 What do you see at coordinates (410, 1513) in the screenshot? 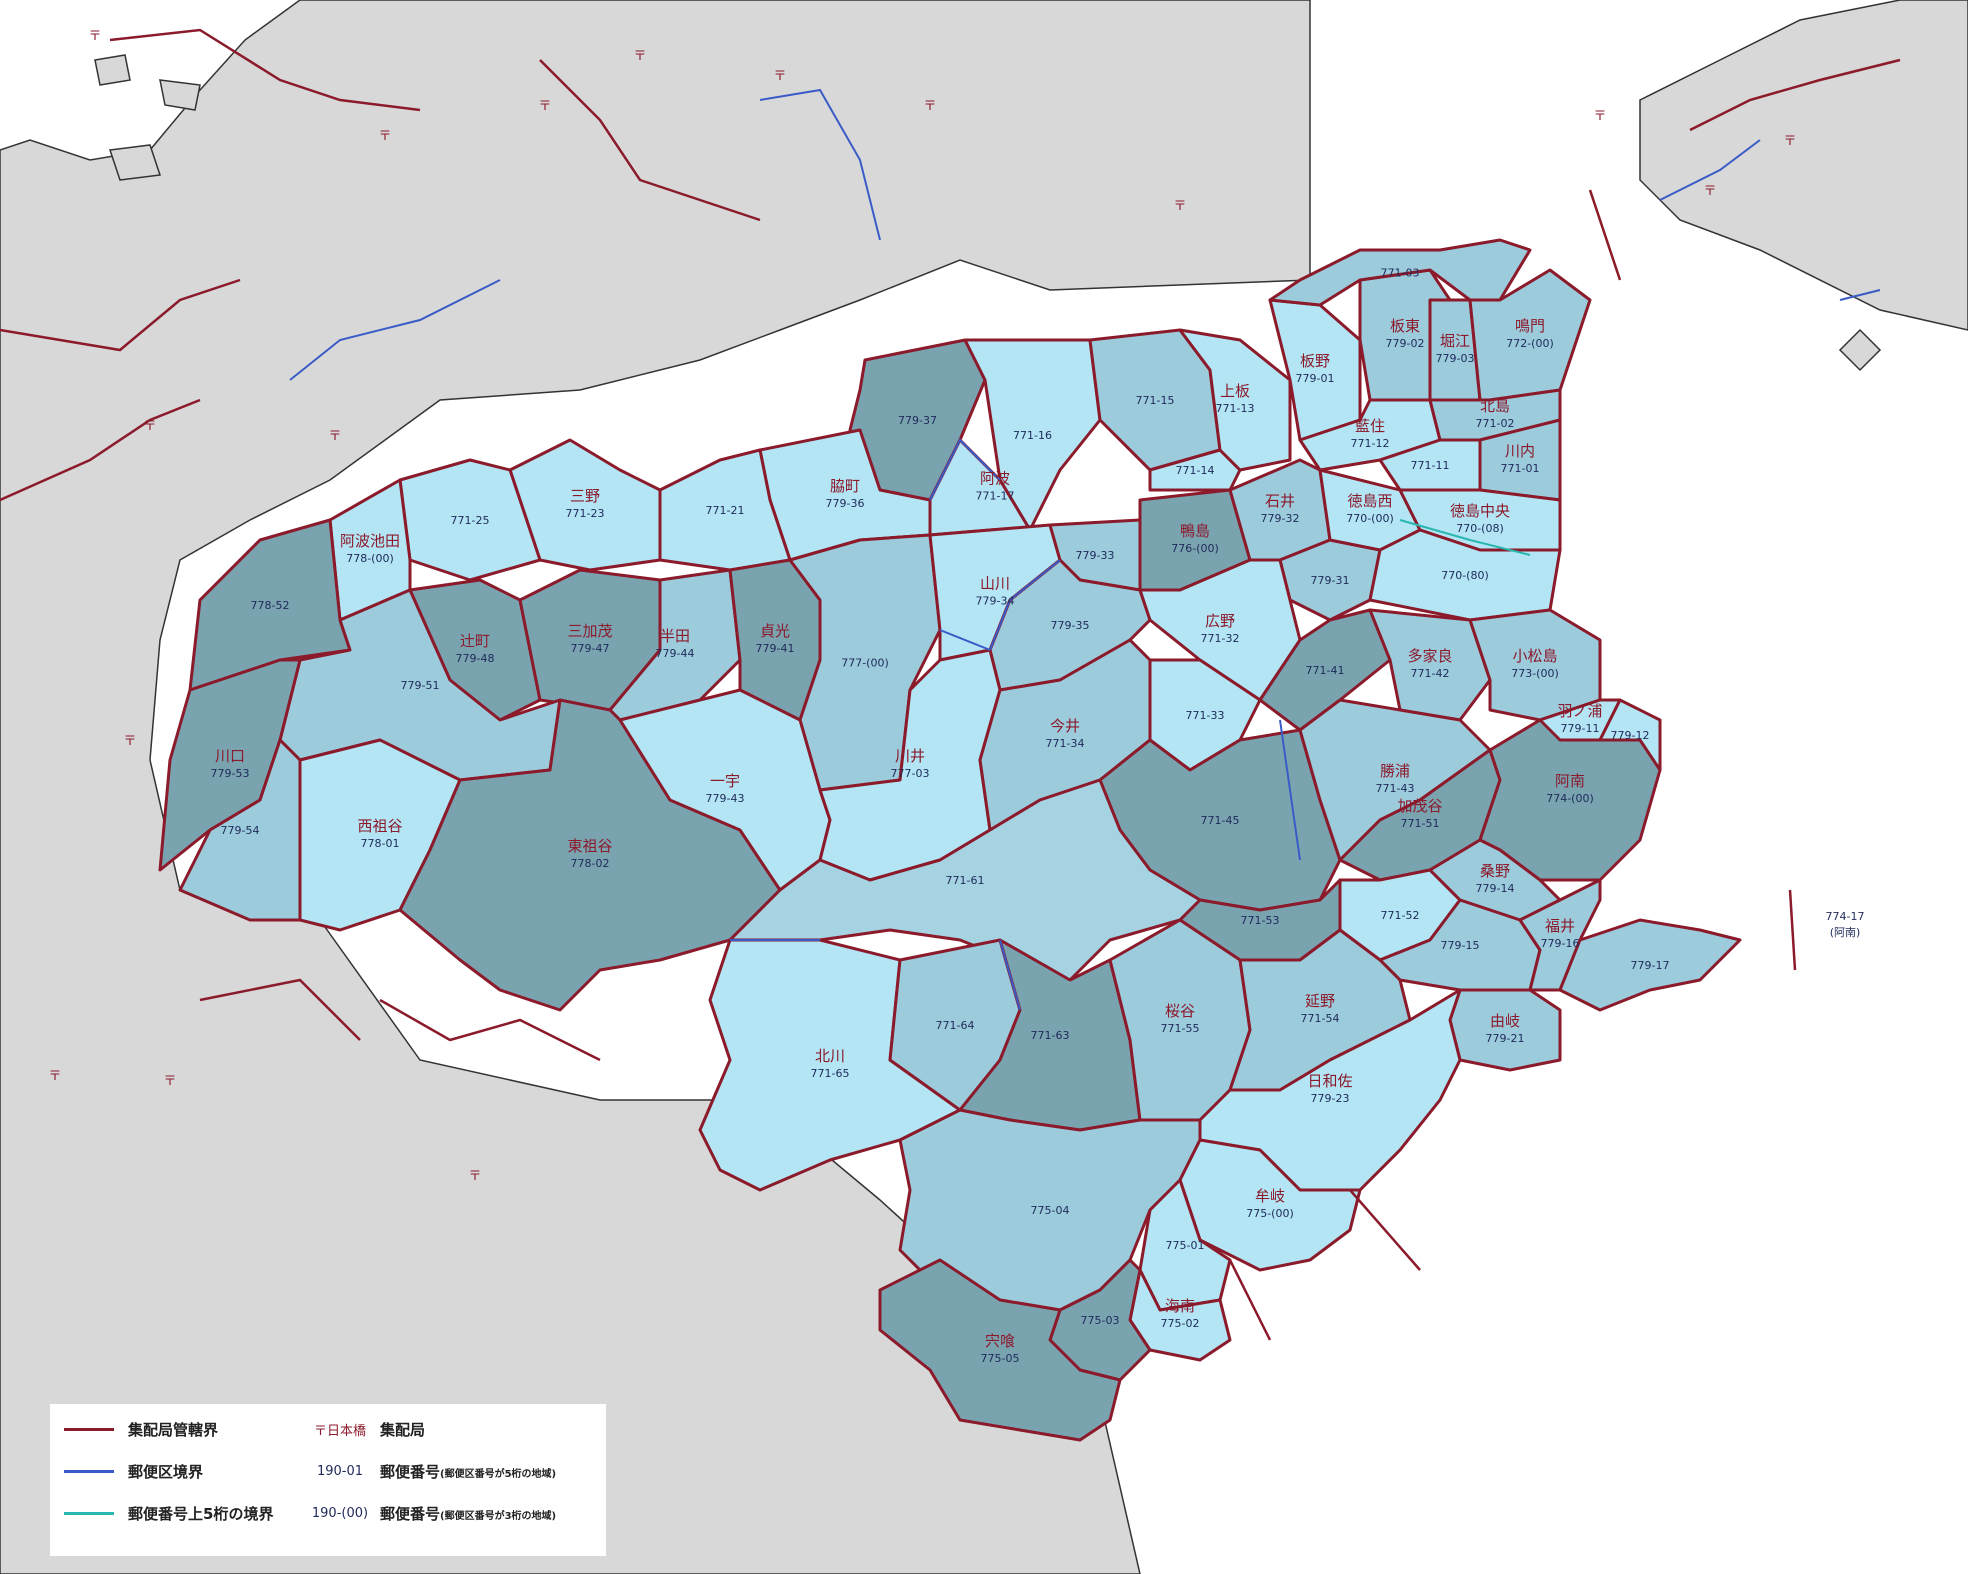
I see `legend-code3-desc-main: 郵便番号` at bounding box center [410, 1513].